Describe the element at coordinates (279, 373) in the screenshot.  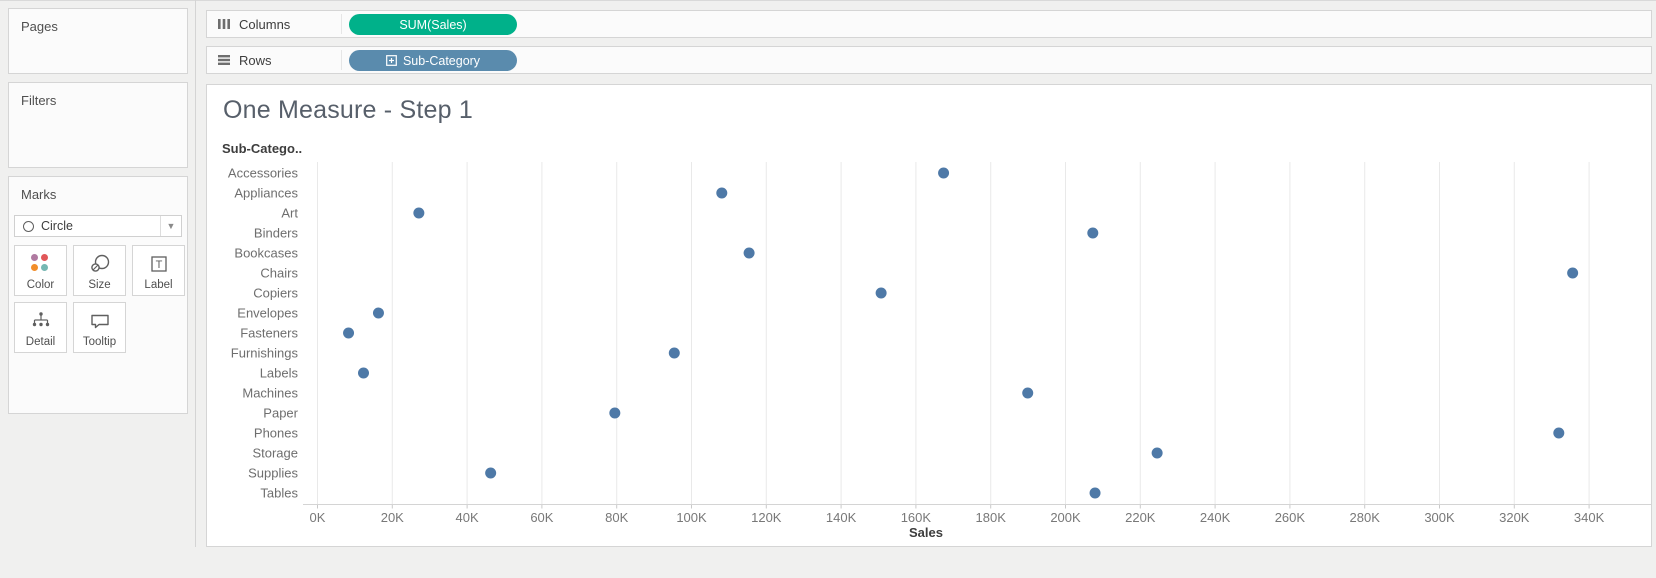
I see `category-label: Labels` at that location.